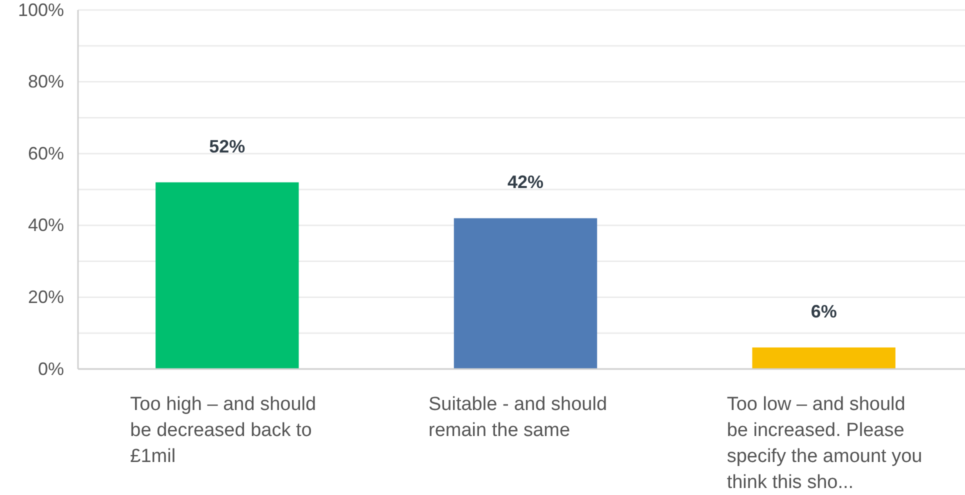  I want to click on x-tick-label: Too high – and should be decreased back to £1mil, so click(223, 430).